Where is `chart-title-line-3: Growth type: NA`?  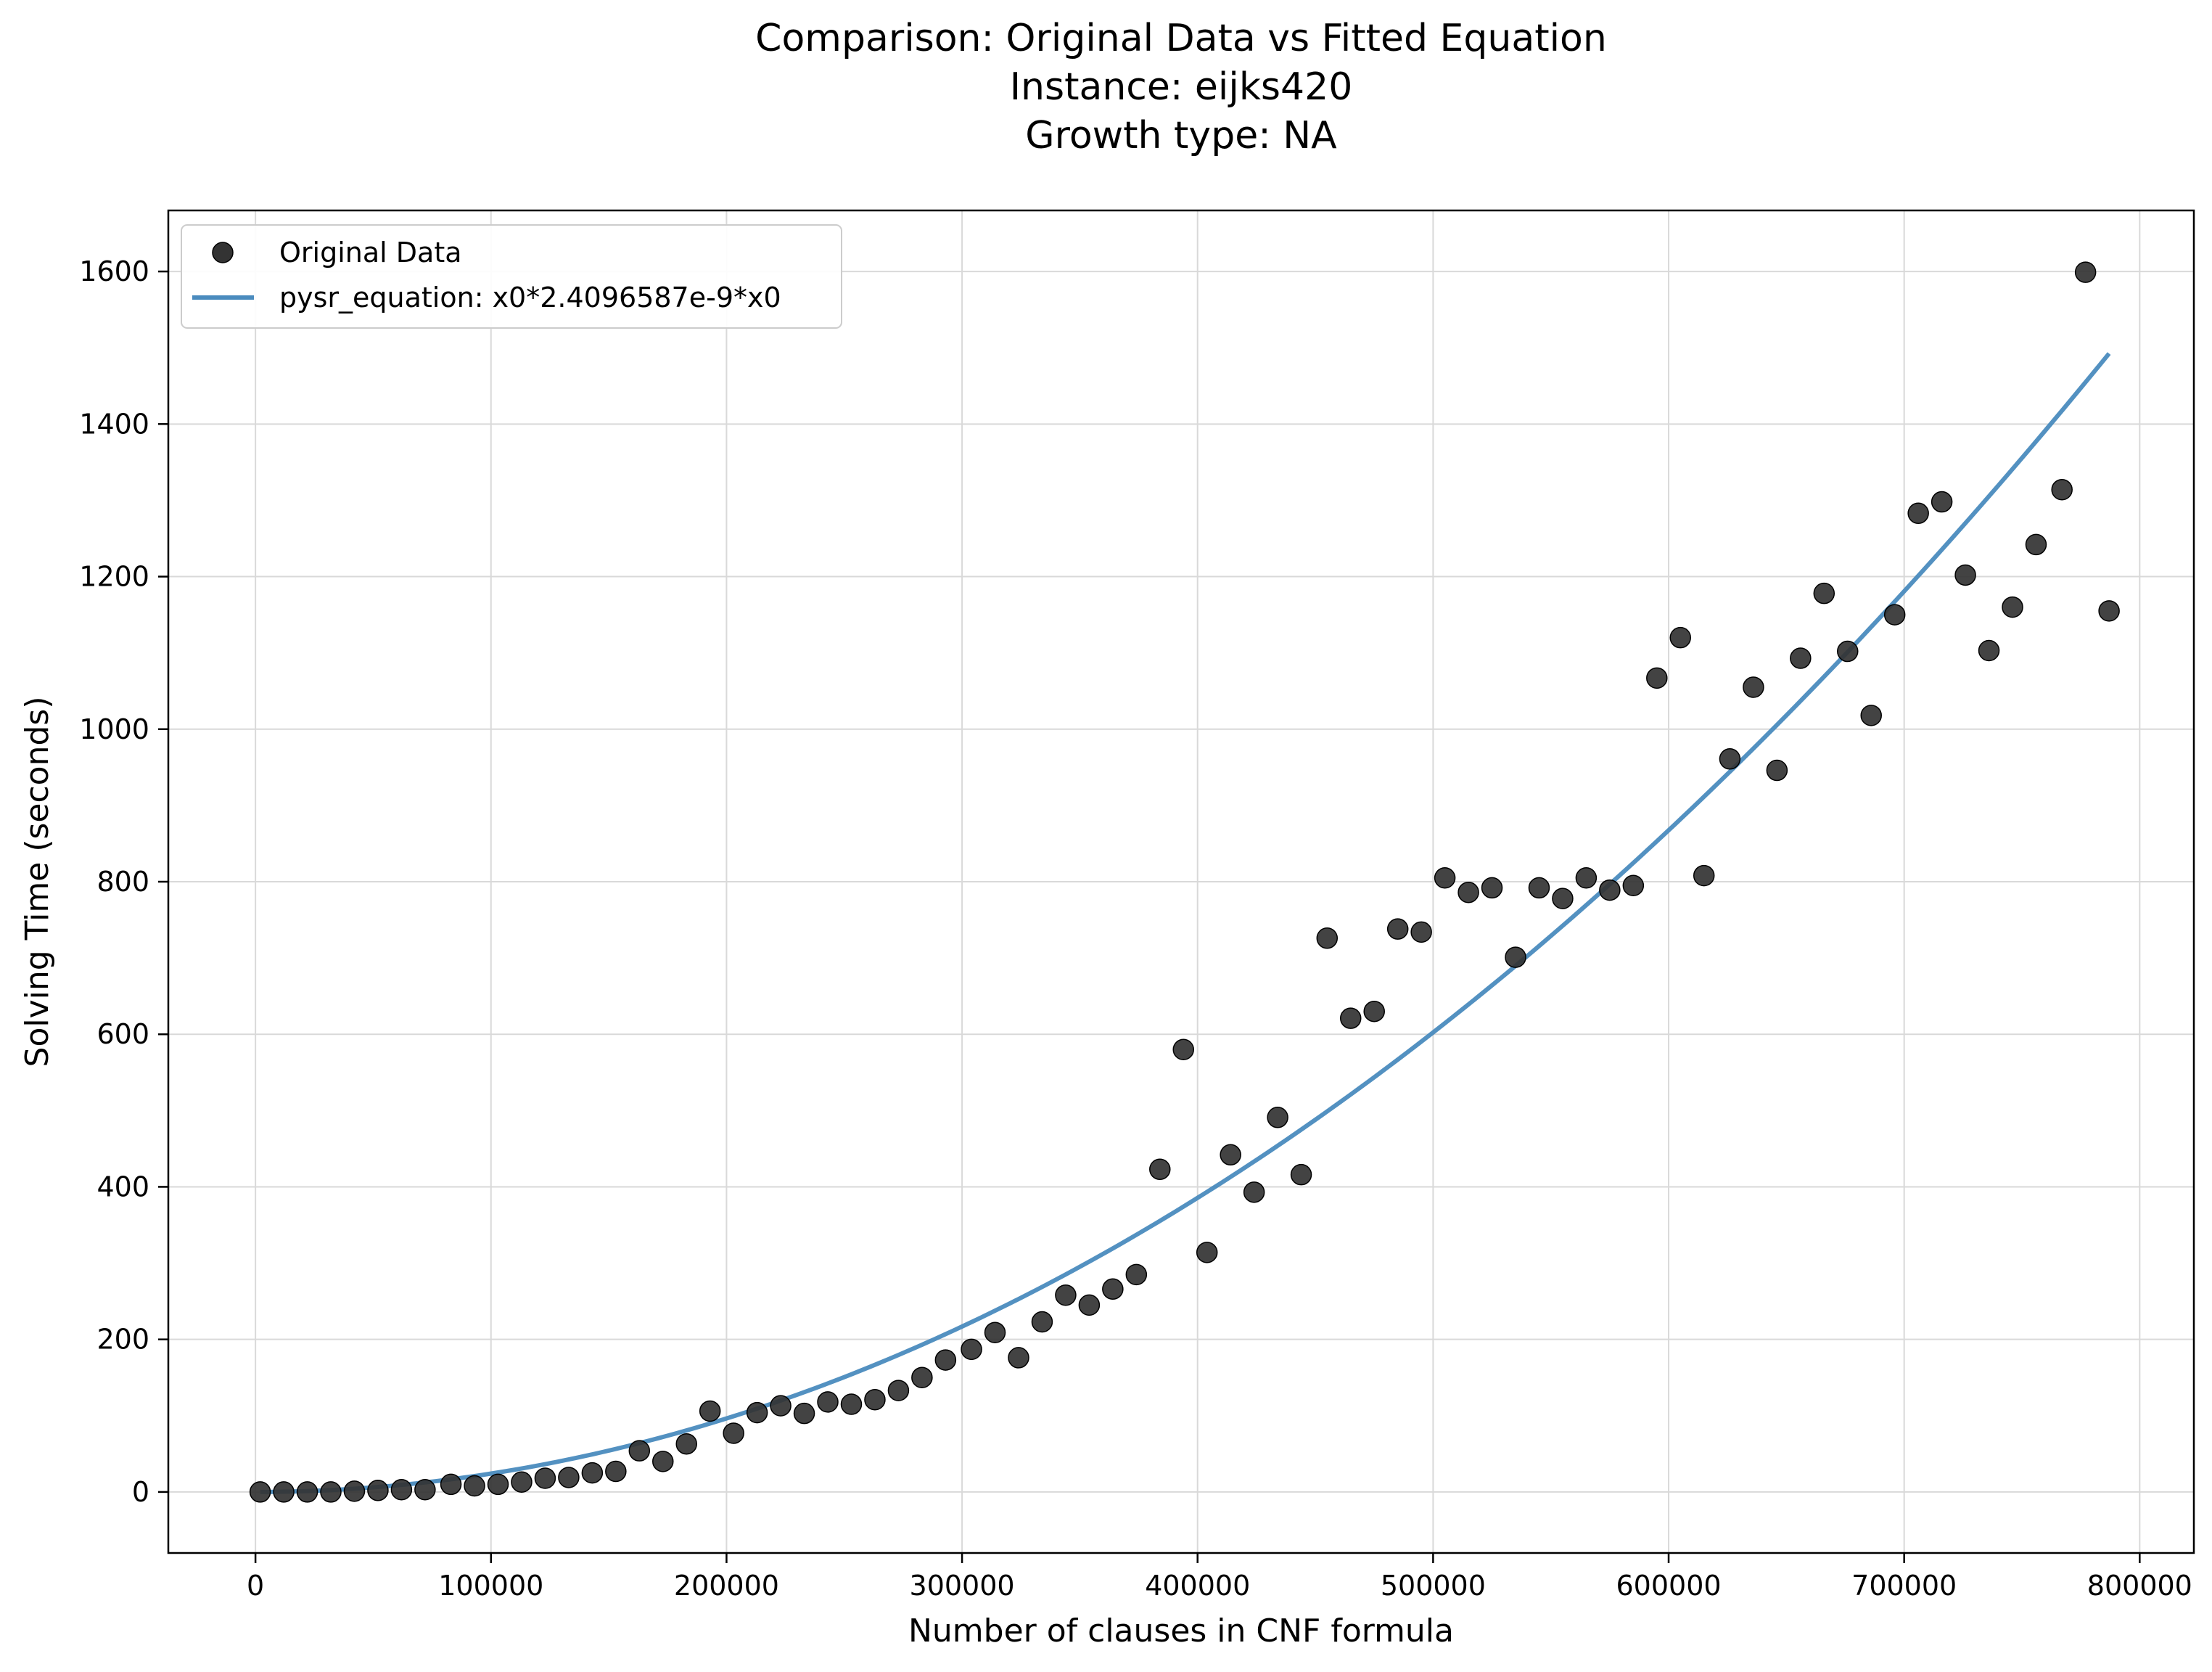 chart-title-line-3: Growth type: NA is located at coordinates (1181, 135).